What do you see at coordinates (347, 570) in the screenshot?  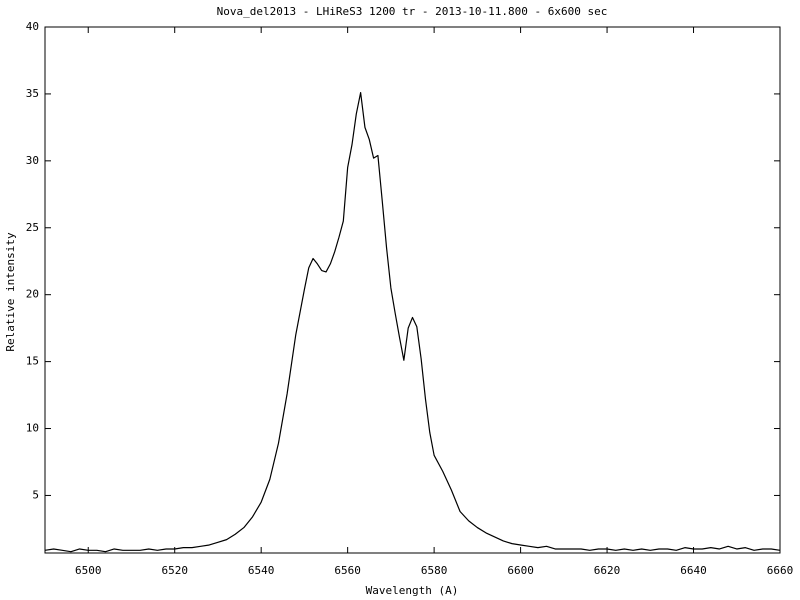 I see `x-tick-label: 6560` at bounding box center [347, 570].